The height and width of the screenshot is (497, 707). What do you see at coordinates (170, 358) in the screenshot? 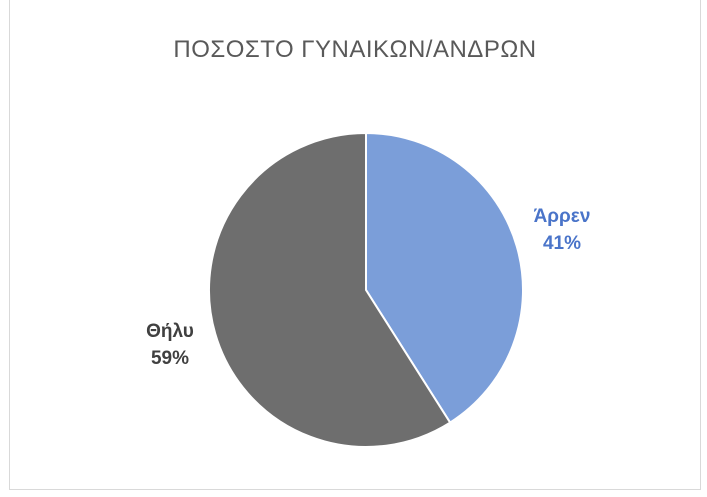
I see `slice-value-label: 59%` at bounding box center [170, 358].